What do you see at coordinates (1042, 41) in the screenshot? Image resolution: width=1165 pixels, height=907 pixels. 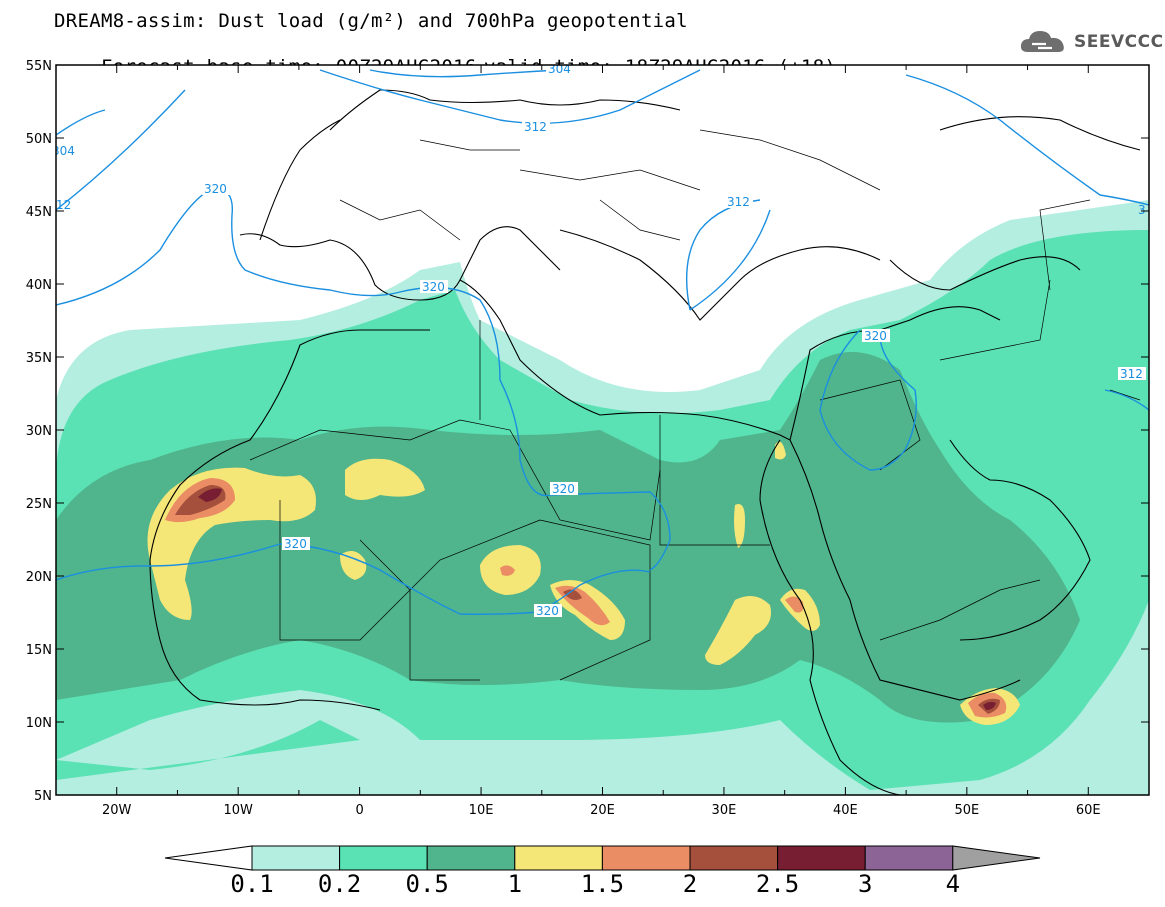 I see `cloud-icon` at bounding box center [1042, 41].